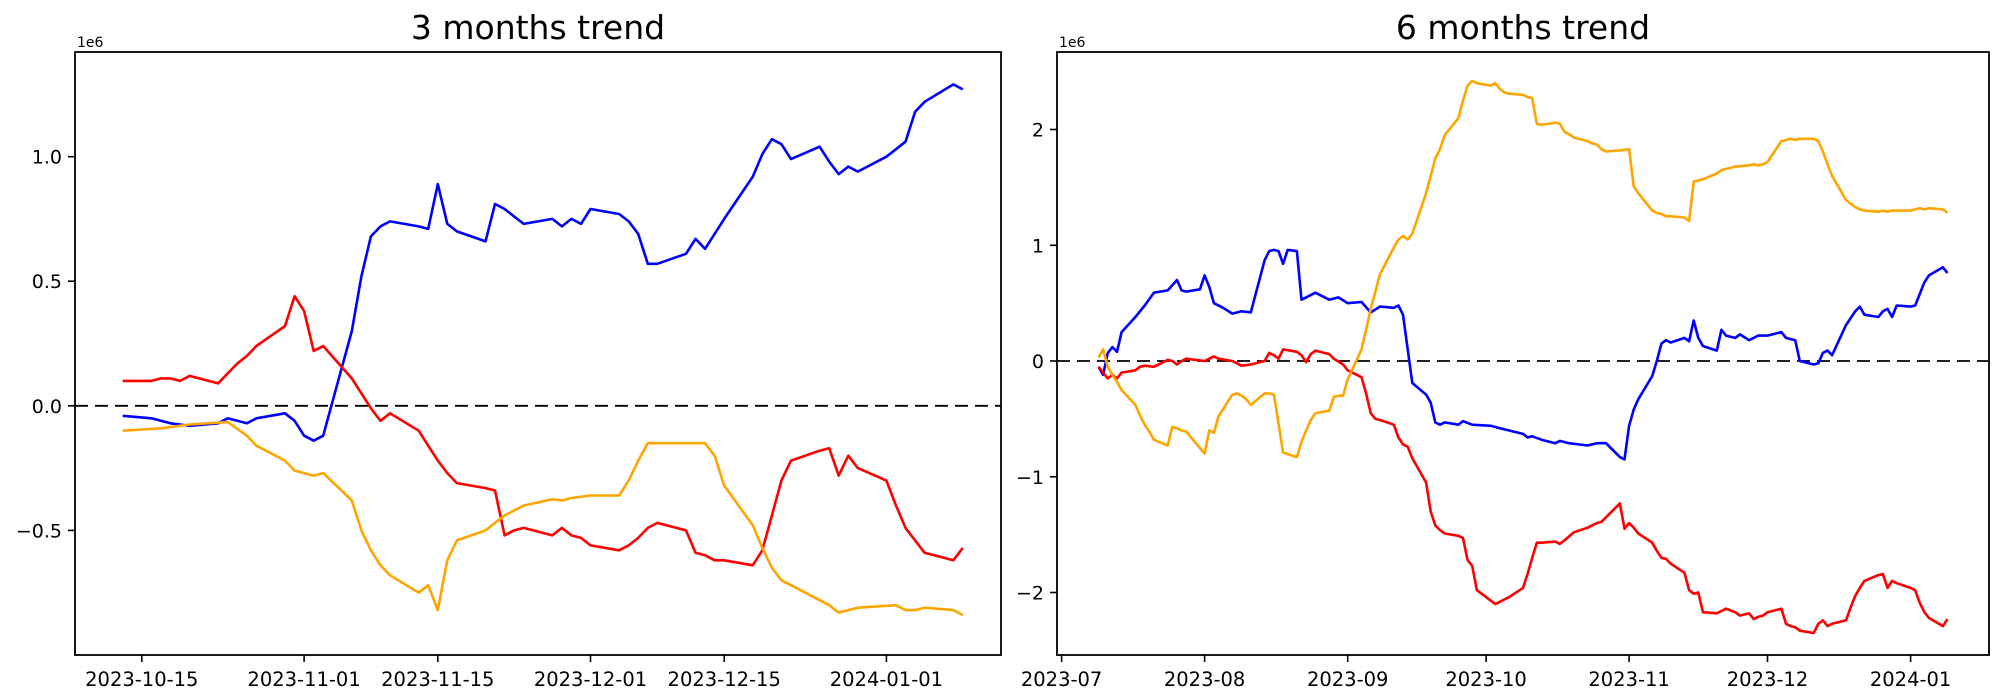 The height and width of the screenshot is (700, 2000). Describe the element at coordinates (303, 679) in the screenshot. I see `chart-0-x-tick-label: 2023-11-01` at that location.